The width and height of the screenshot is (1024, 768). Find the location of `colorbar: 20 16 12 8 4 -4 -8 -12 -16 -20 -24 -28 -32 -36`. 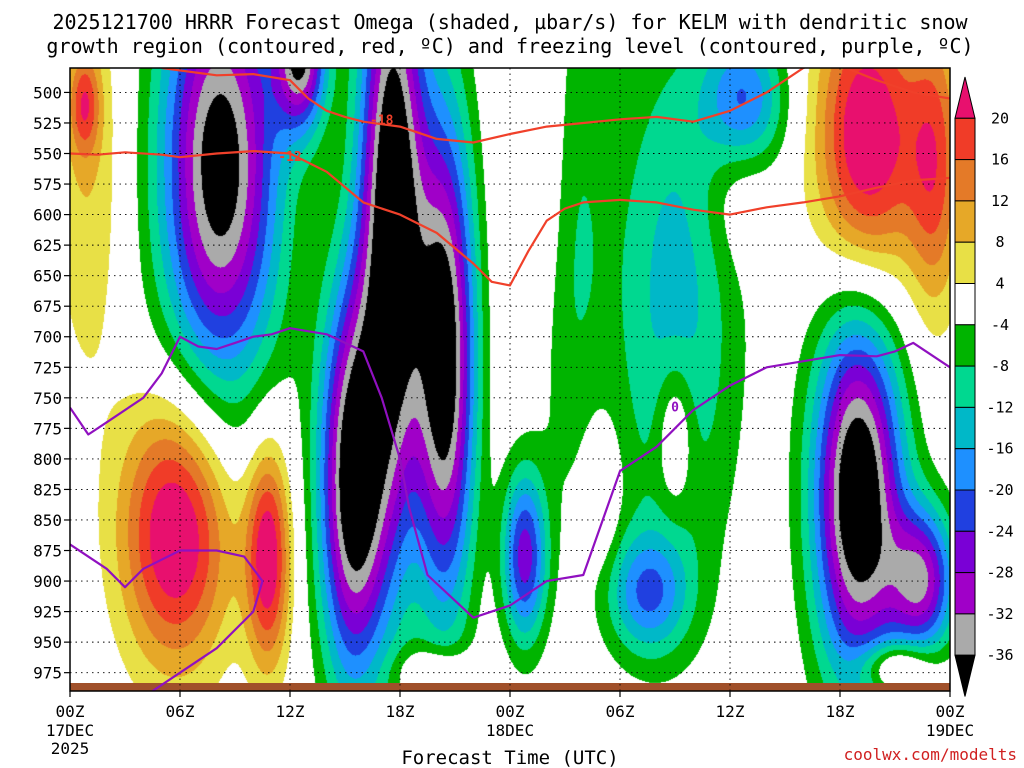

colorbar: 20 16 12 8 4 -4 -8 -12 -16 -20 -24 -28 -32 -36 is located at coordinates (984, 386).